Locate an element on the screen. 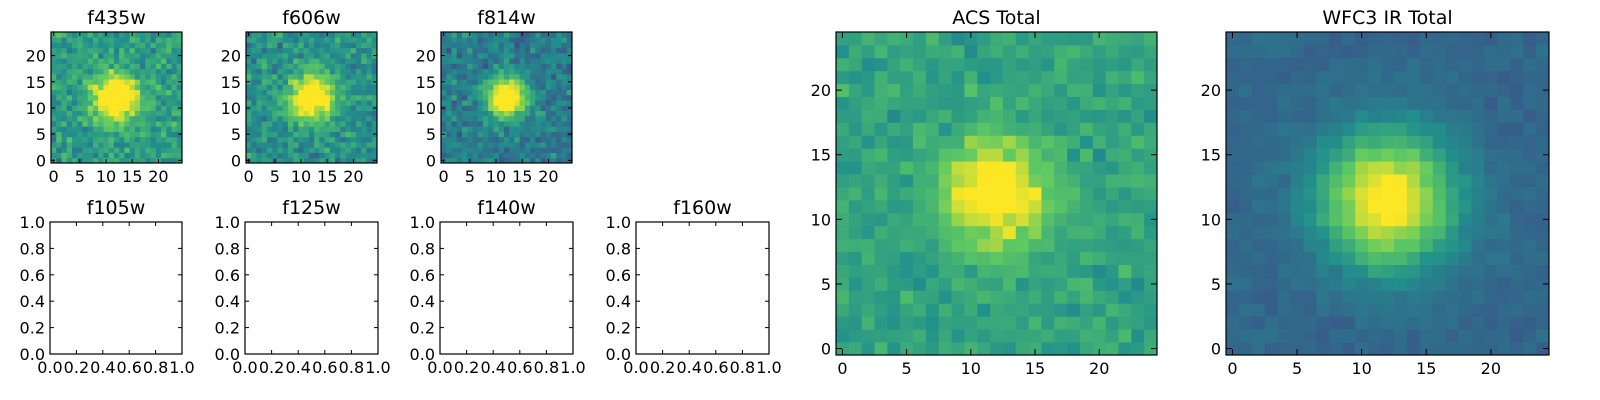 This screenshot has width=1600, height=400. y-tick-label: 10 is located at coordinates (36, 108).